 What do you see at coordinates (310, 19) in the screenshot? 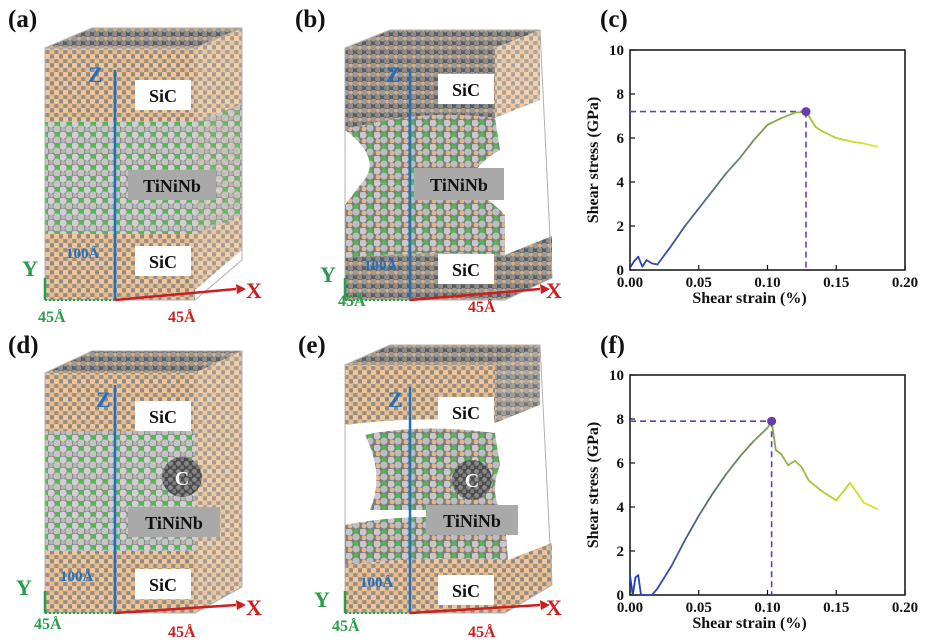
I see `panel-label-b: (b)` at bounding box center [310, 19].